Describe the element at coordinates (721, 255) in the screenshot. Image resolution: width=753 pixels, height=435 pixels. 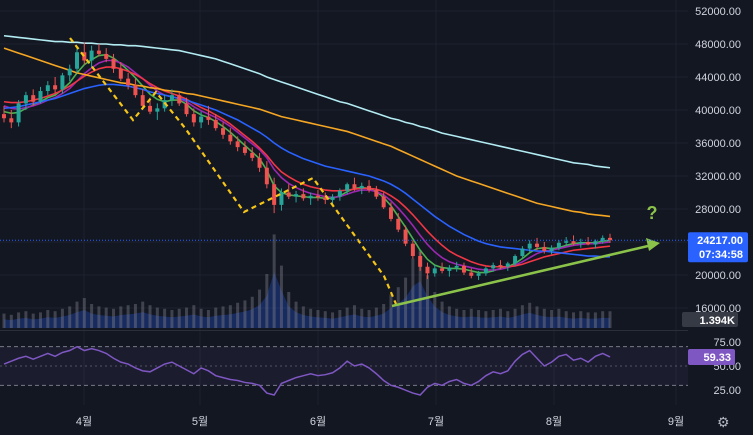
I see `countdown-label: 07:34:58` at that location.